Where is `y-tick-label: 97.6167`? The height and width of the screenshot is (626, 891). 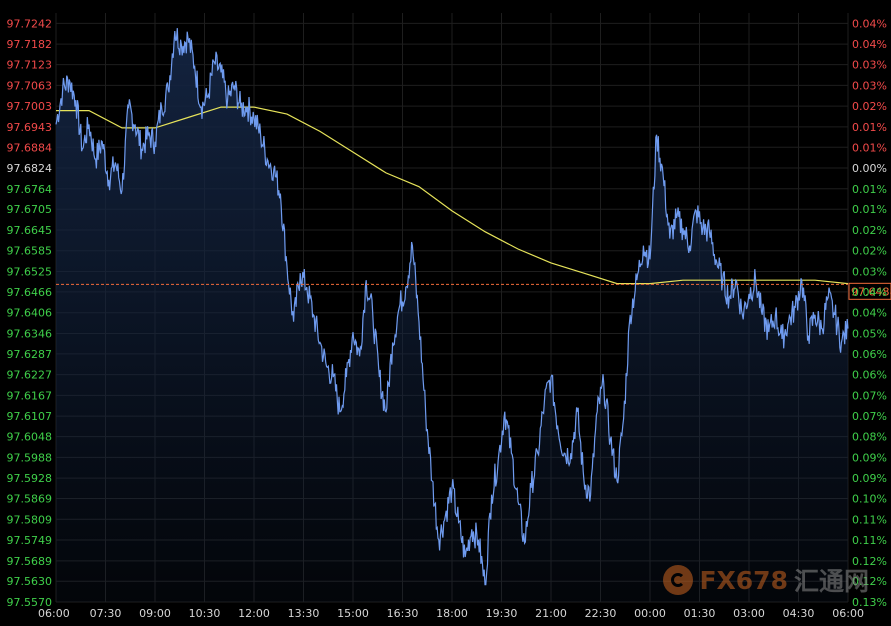
y-tick-label: 97.6167 is located at coordinates (30, 395).